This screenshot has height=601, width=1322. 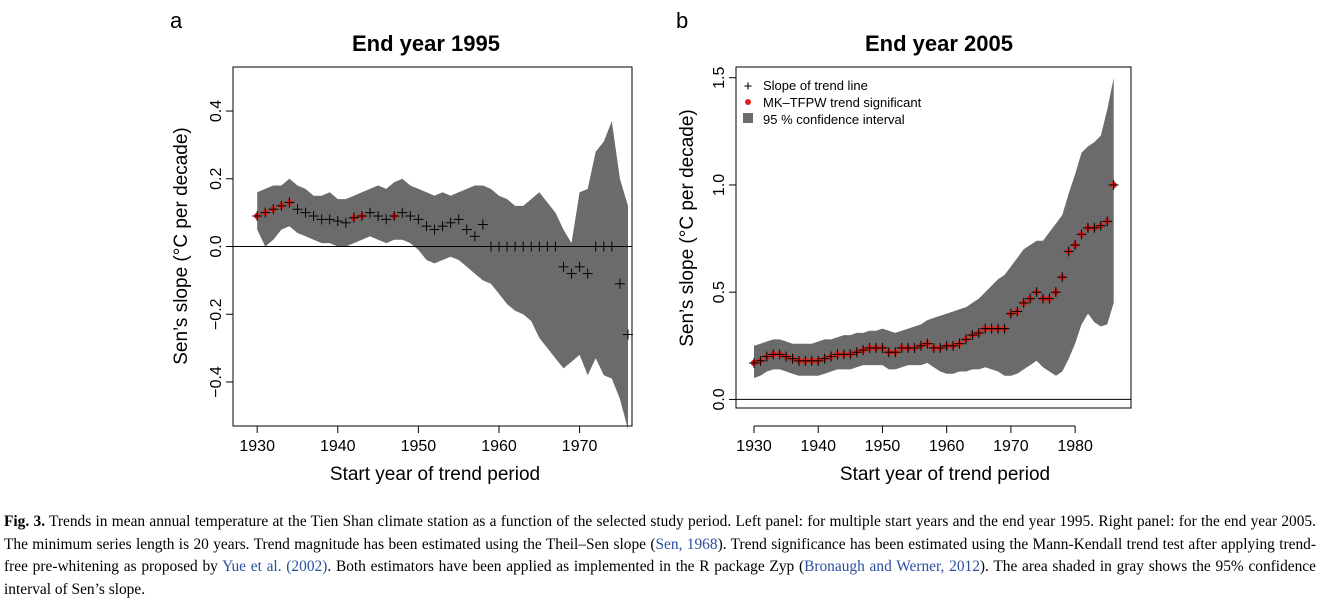 I want to click on panel-b-x-tick-label: 1930, so click(x=754, y=446).